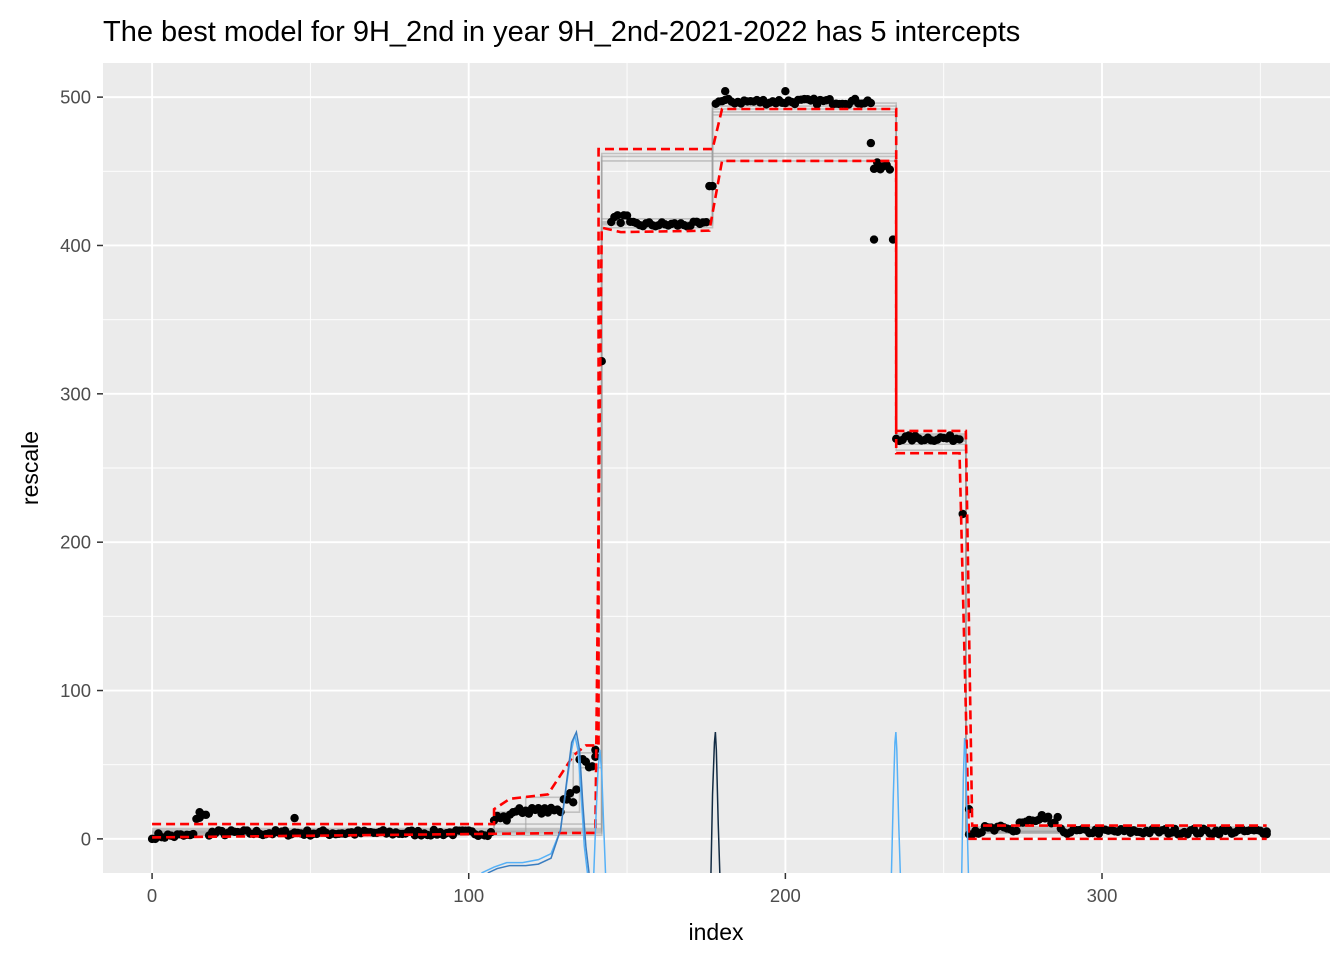 The image size is (1344, 960). What do you see at coordinates (785, 895) in the screenshot?
I see `x-tick-label: 200` at bounding box center [785, 895].